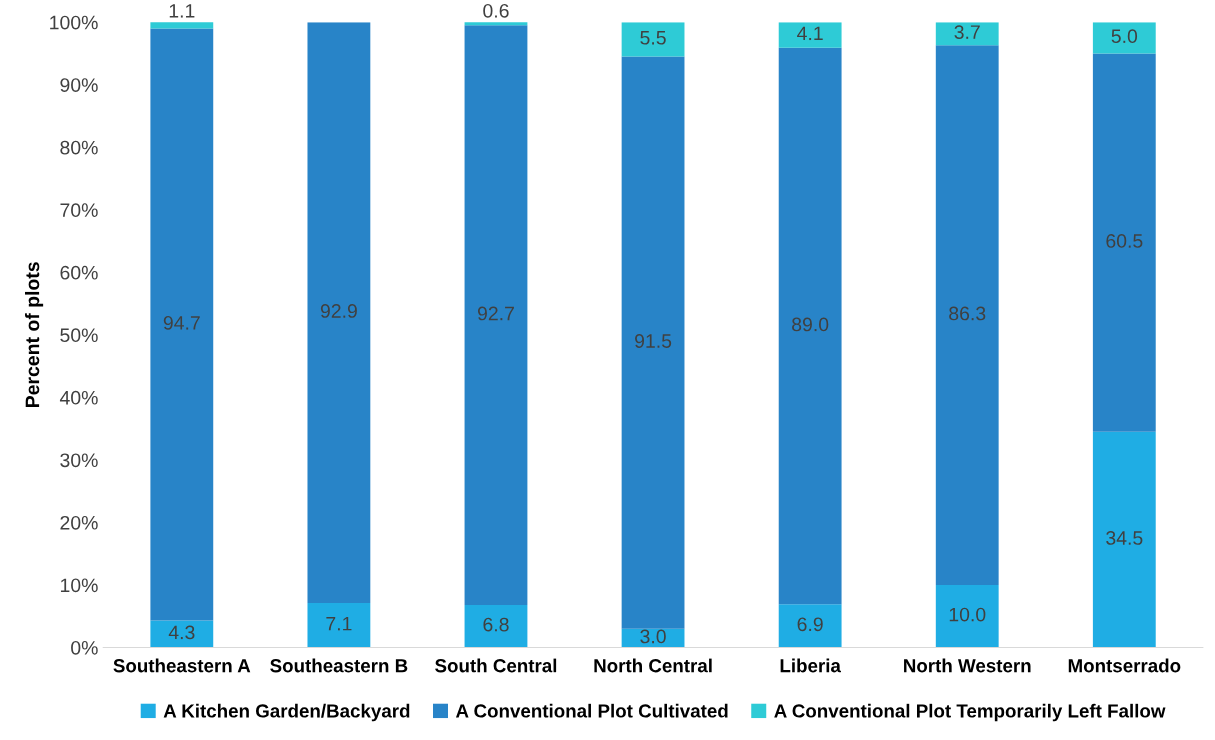 Image resolution: width=1215 pixels, height=740 pixels. I want to click on data-label: 4.1, so click(810, 33).